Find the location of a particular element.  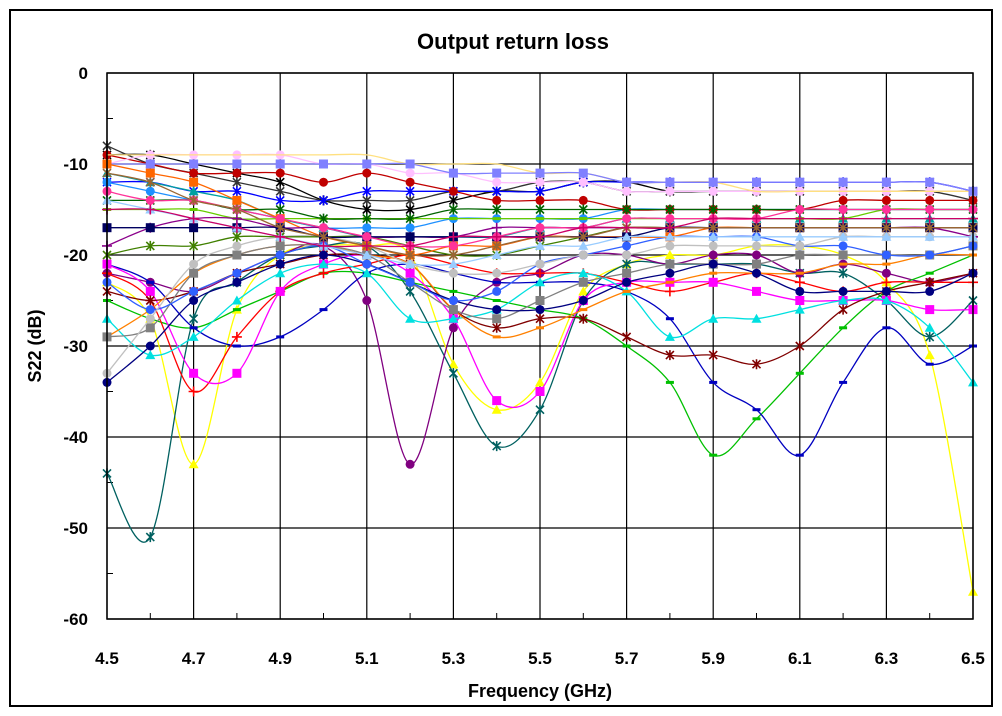

x-tick-label: 4.7 is located at coordinates (194, 658).